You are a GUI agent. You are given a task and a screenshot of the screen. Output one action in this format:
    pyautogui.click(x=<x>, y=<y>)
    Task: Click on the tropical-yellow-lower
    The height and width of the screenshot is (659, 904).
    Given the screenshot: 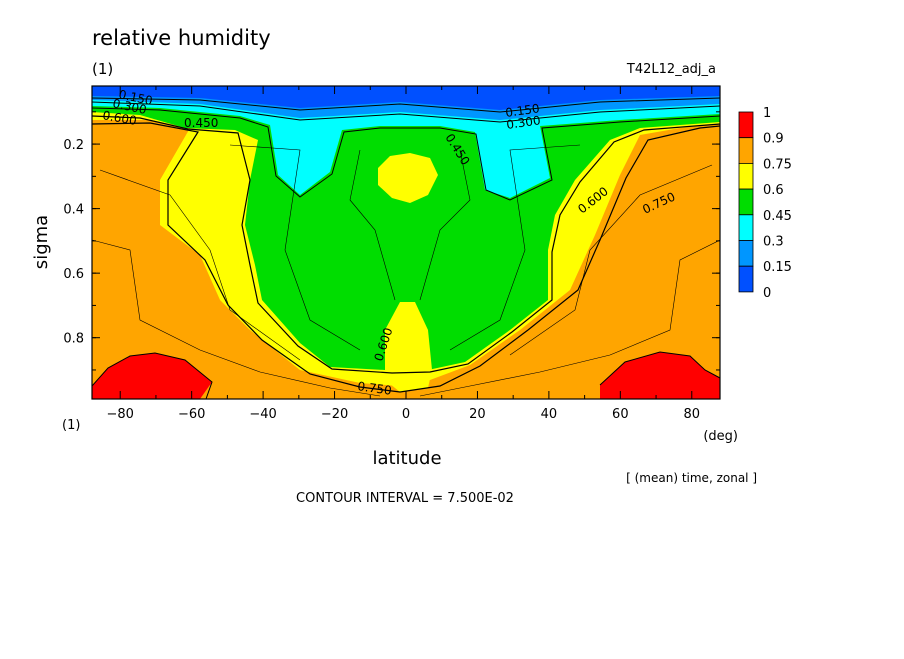 What is the action you would take?
    pyautogui.click(x=408, y=347)
    